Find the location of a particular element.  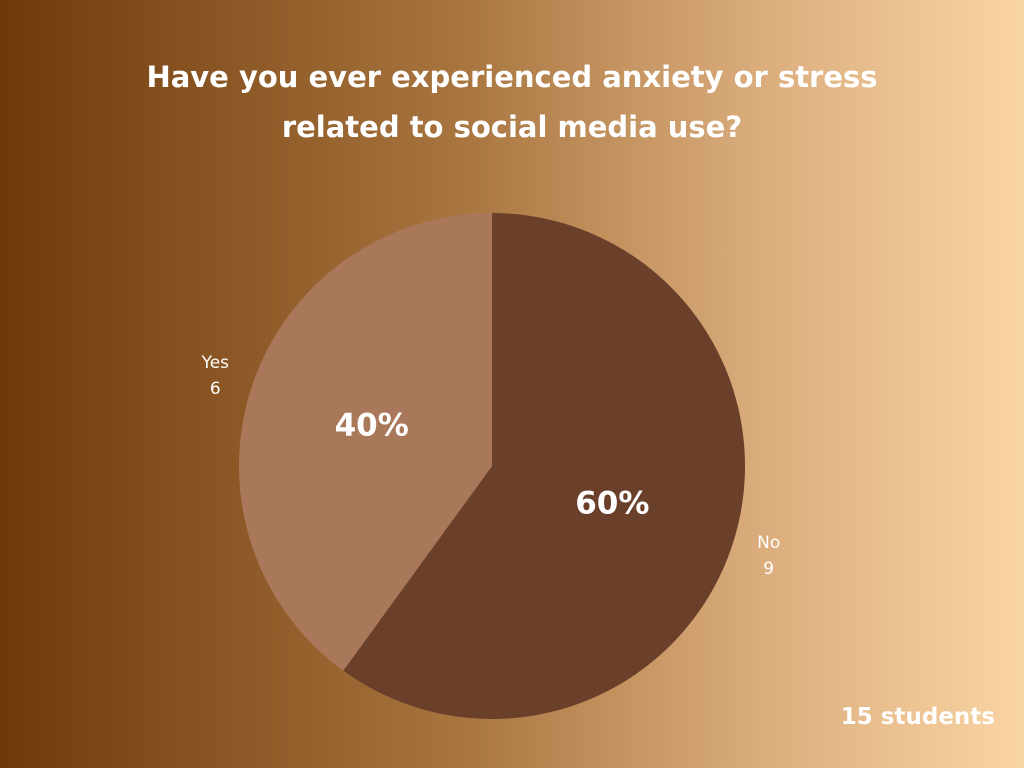

category-label: Yes is located at coordinates (215, 363).